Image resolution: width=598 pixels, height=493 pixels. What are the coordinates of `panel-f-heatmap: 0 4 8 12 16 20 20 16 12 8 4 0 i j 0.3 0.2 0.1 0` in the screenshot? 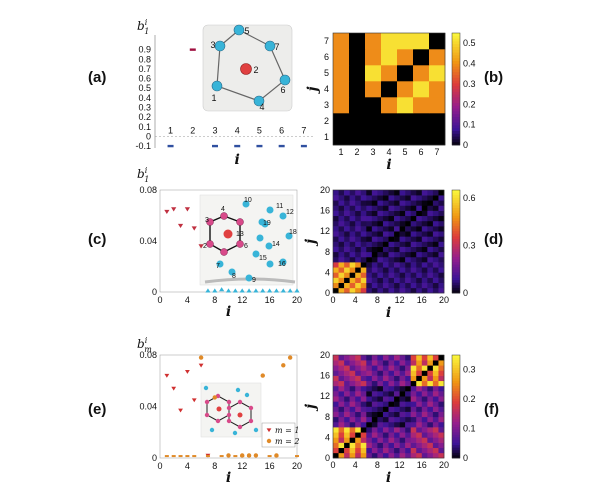 It's located at (389, 418).